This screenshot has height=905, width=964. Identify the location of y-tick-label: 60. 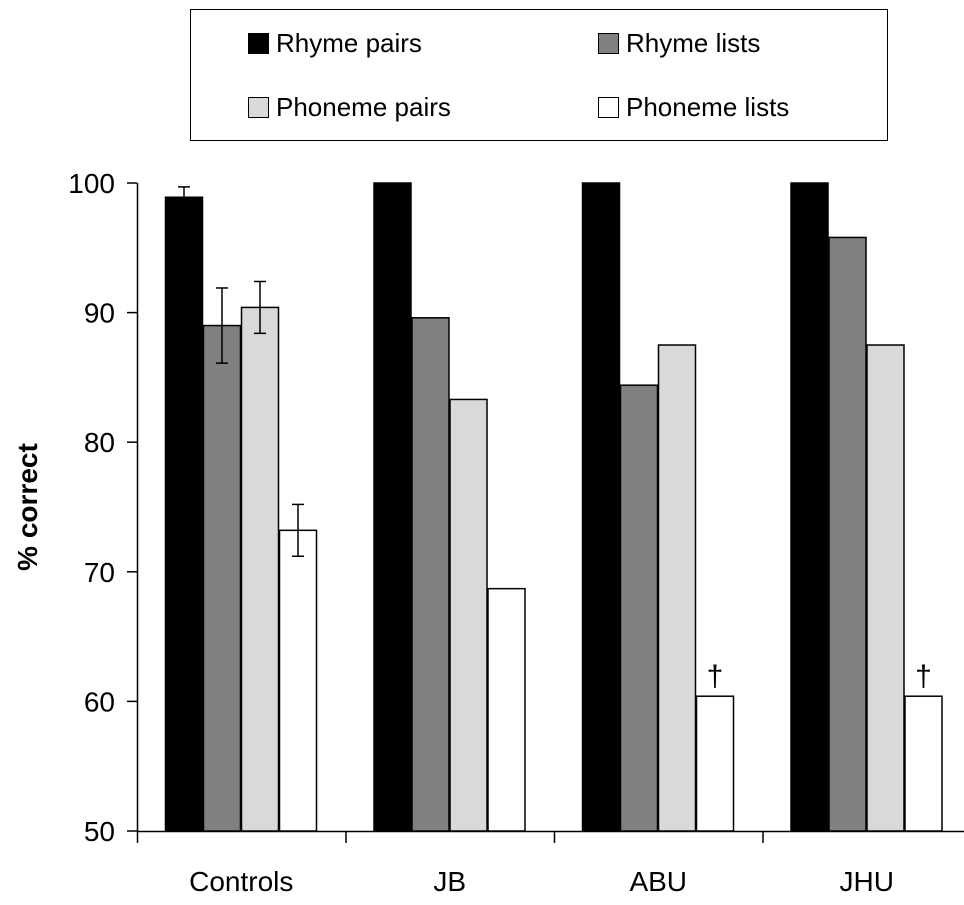
(99, 701).